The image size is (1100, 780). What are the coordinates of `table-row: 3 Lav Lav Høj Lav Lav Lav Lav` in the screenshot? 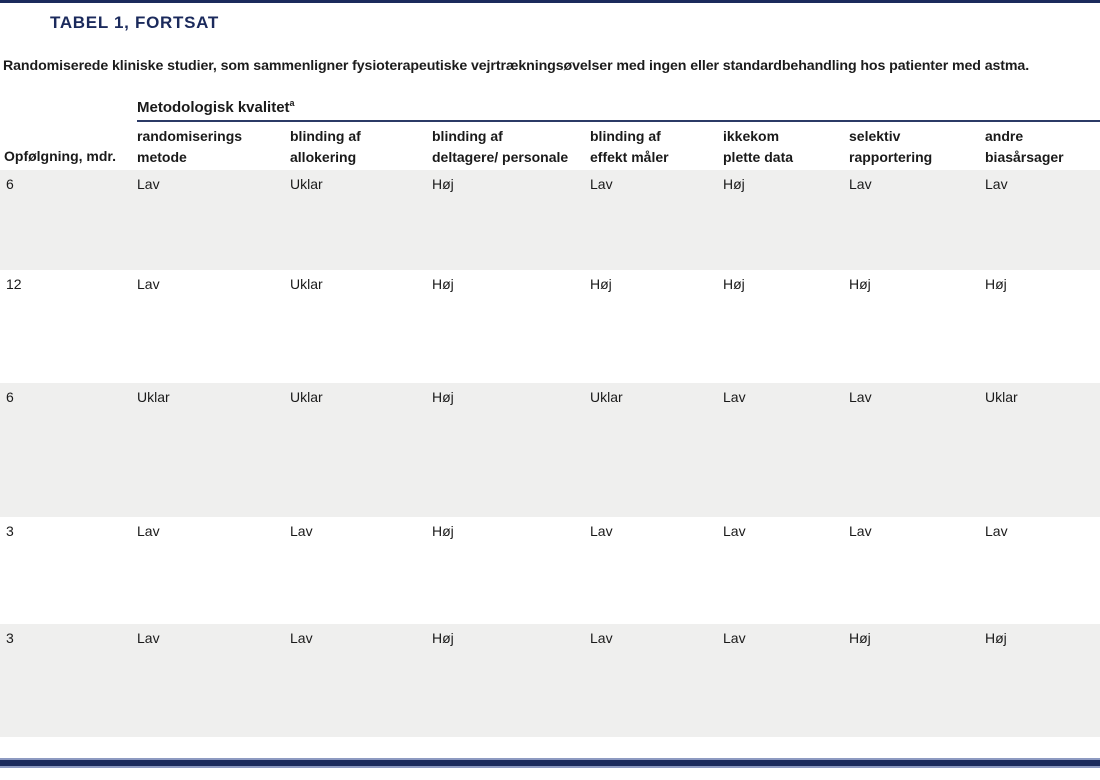 It's located at (550, 570).